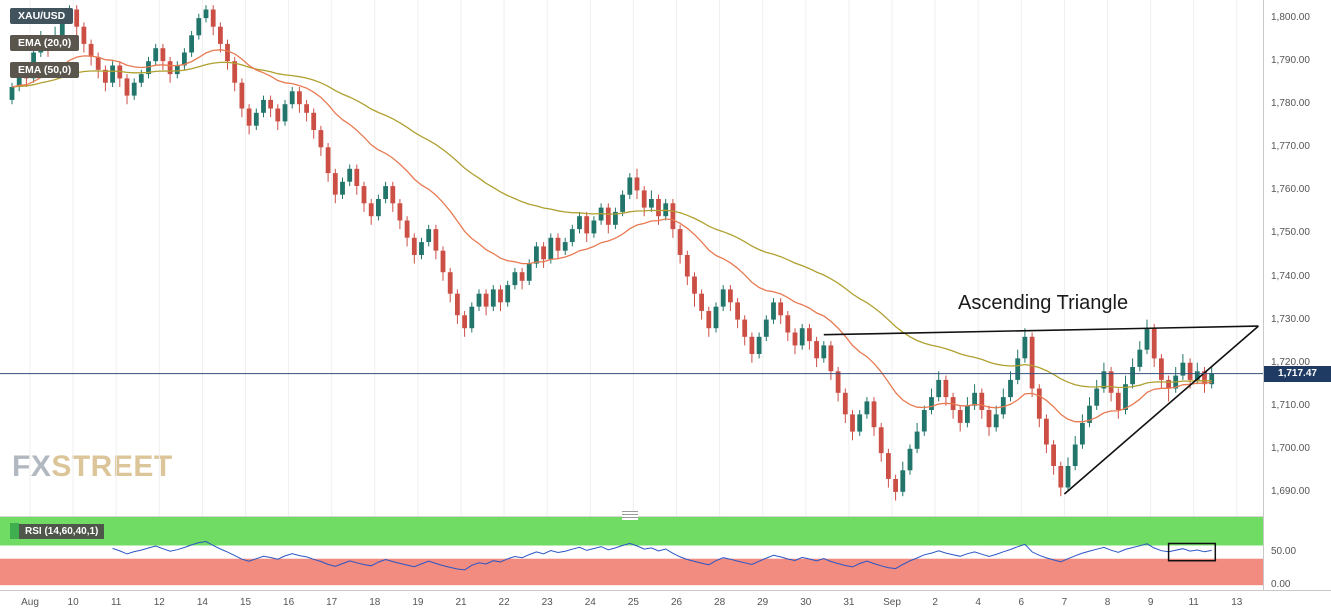 Image resolution: width=1331 pixels, height=615 pixels. Describe the element at coordinates (1290, 190) in the screenshot. I see `price-tick-label: 1,760.00` at that location.